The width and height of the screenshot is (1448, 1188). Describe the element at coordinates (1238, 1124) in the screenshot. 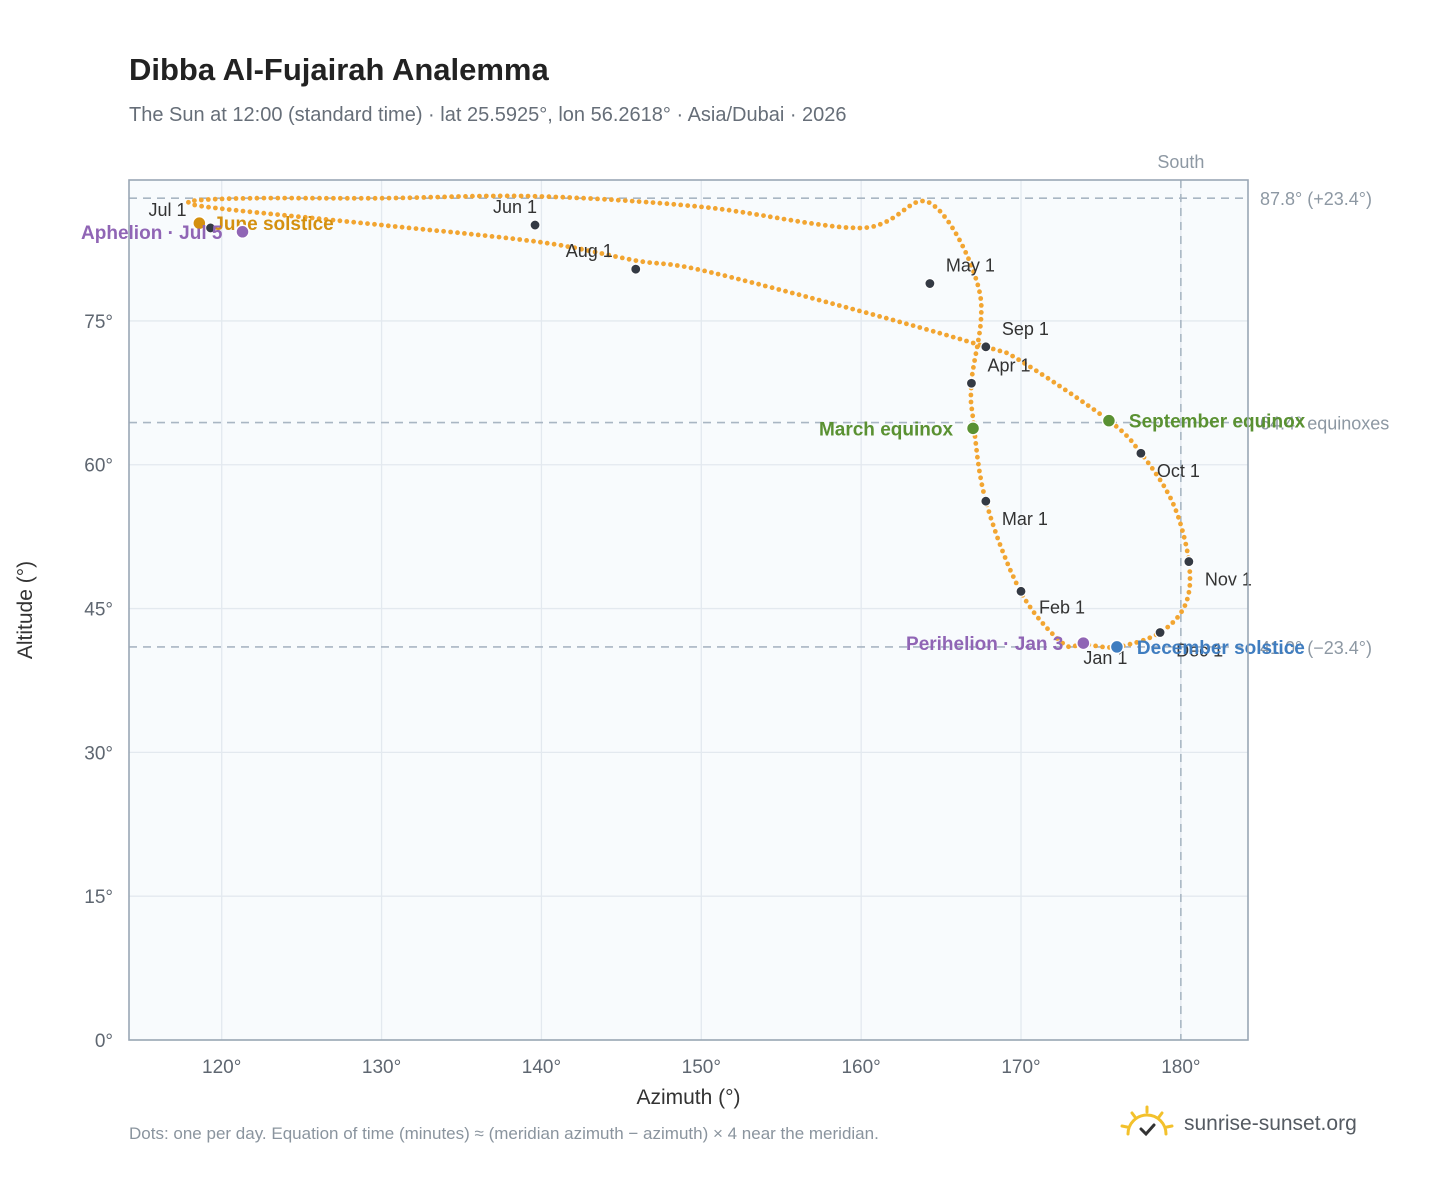

I see `brand: sunrise-sunset.org` at that location.